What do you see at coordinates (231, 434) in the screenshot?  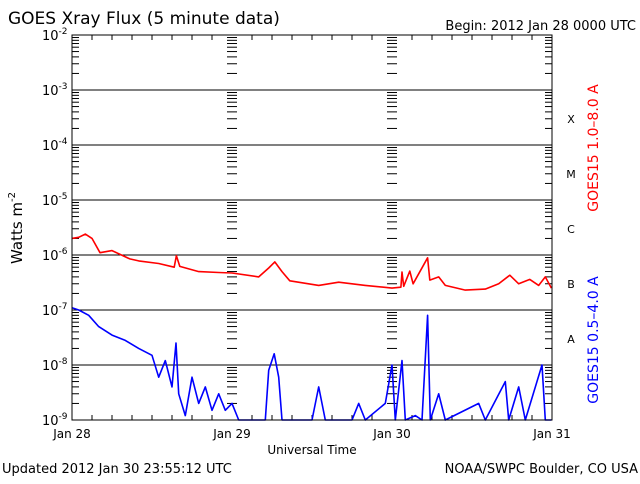 I see `x-tick-label: Jan 29` at bounding box center [231, 434].